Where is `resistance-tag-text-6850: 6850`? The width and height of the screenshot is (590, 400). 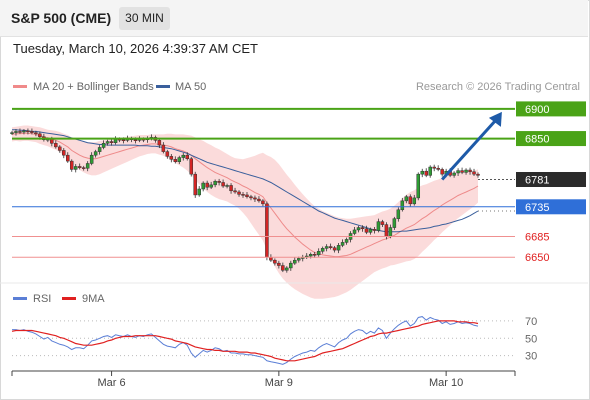 resistance-tag-text-6850: 6850 is located at coordinates (537, 140).